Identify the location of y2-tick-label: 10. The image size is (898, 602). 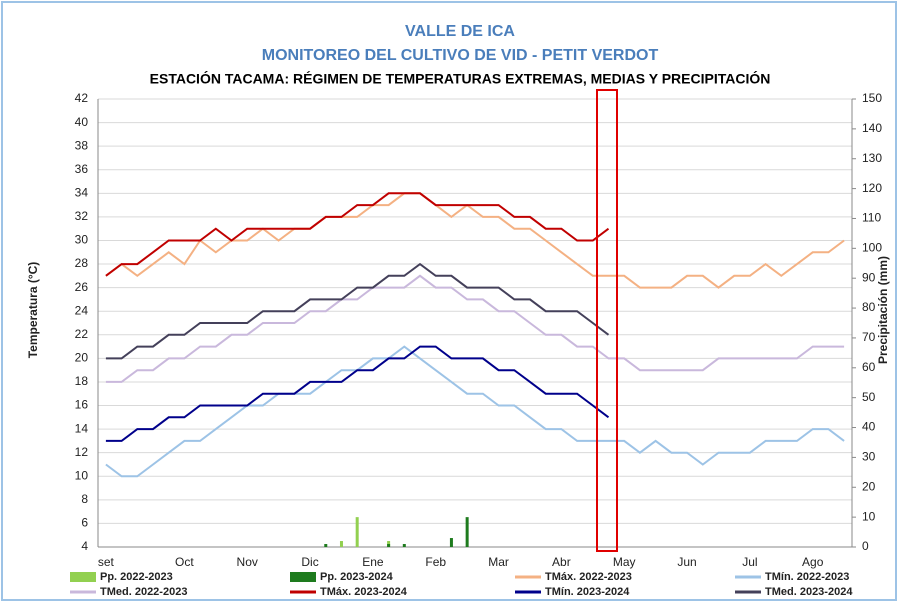
(869, 516).